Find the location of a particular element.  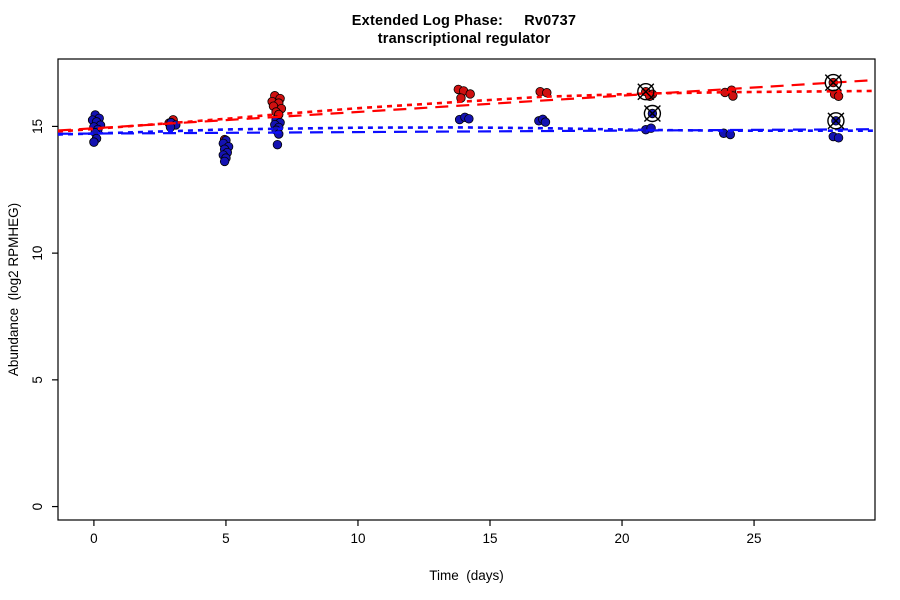

red-linear-fit-trend-line is located at coordinates (466, 105).